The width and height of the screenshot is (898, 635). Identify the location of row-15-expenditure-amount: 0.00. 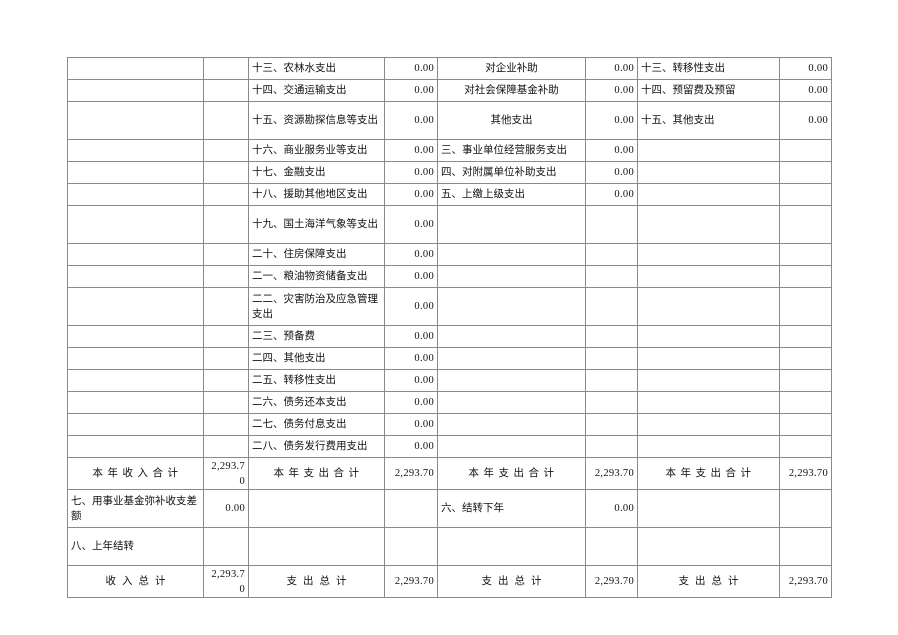
(411, 446).